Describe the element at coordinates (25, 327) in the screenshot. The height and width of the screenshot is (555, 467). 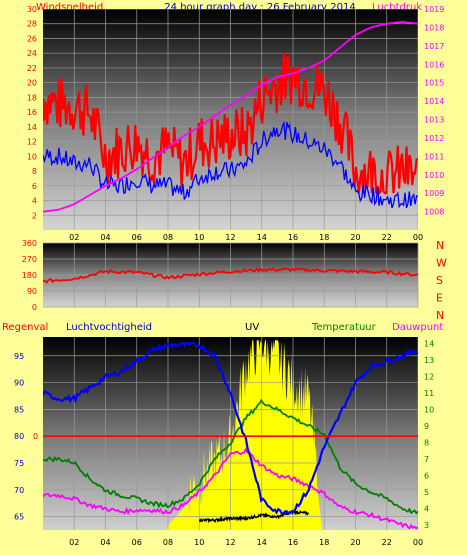
I see `rain-title: Regenval` at that location.